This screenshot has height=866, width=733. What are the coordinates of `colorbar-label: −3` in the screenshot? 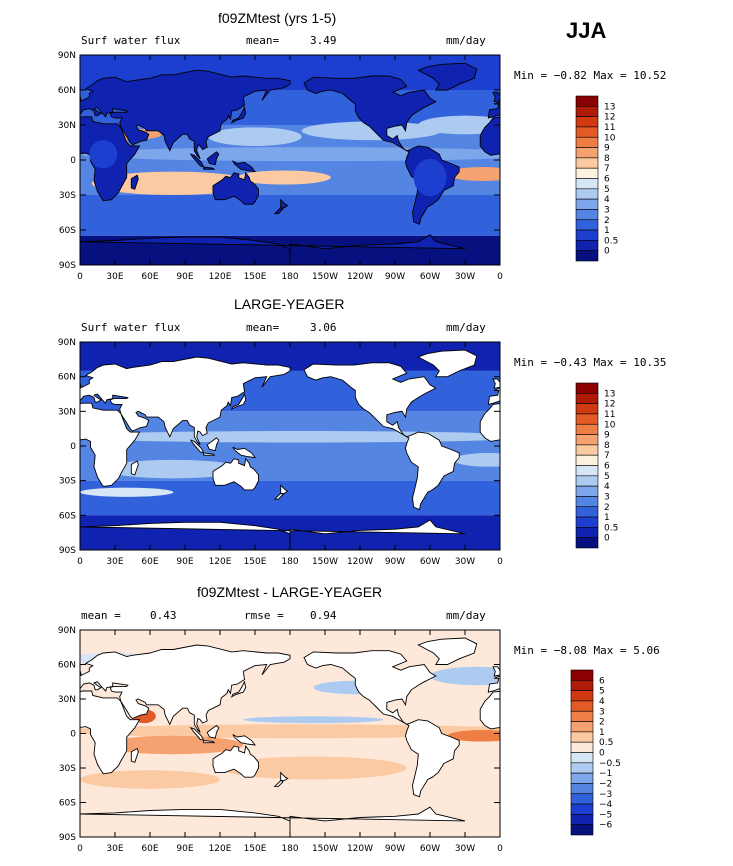 It's located at (605, 795).